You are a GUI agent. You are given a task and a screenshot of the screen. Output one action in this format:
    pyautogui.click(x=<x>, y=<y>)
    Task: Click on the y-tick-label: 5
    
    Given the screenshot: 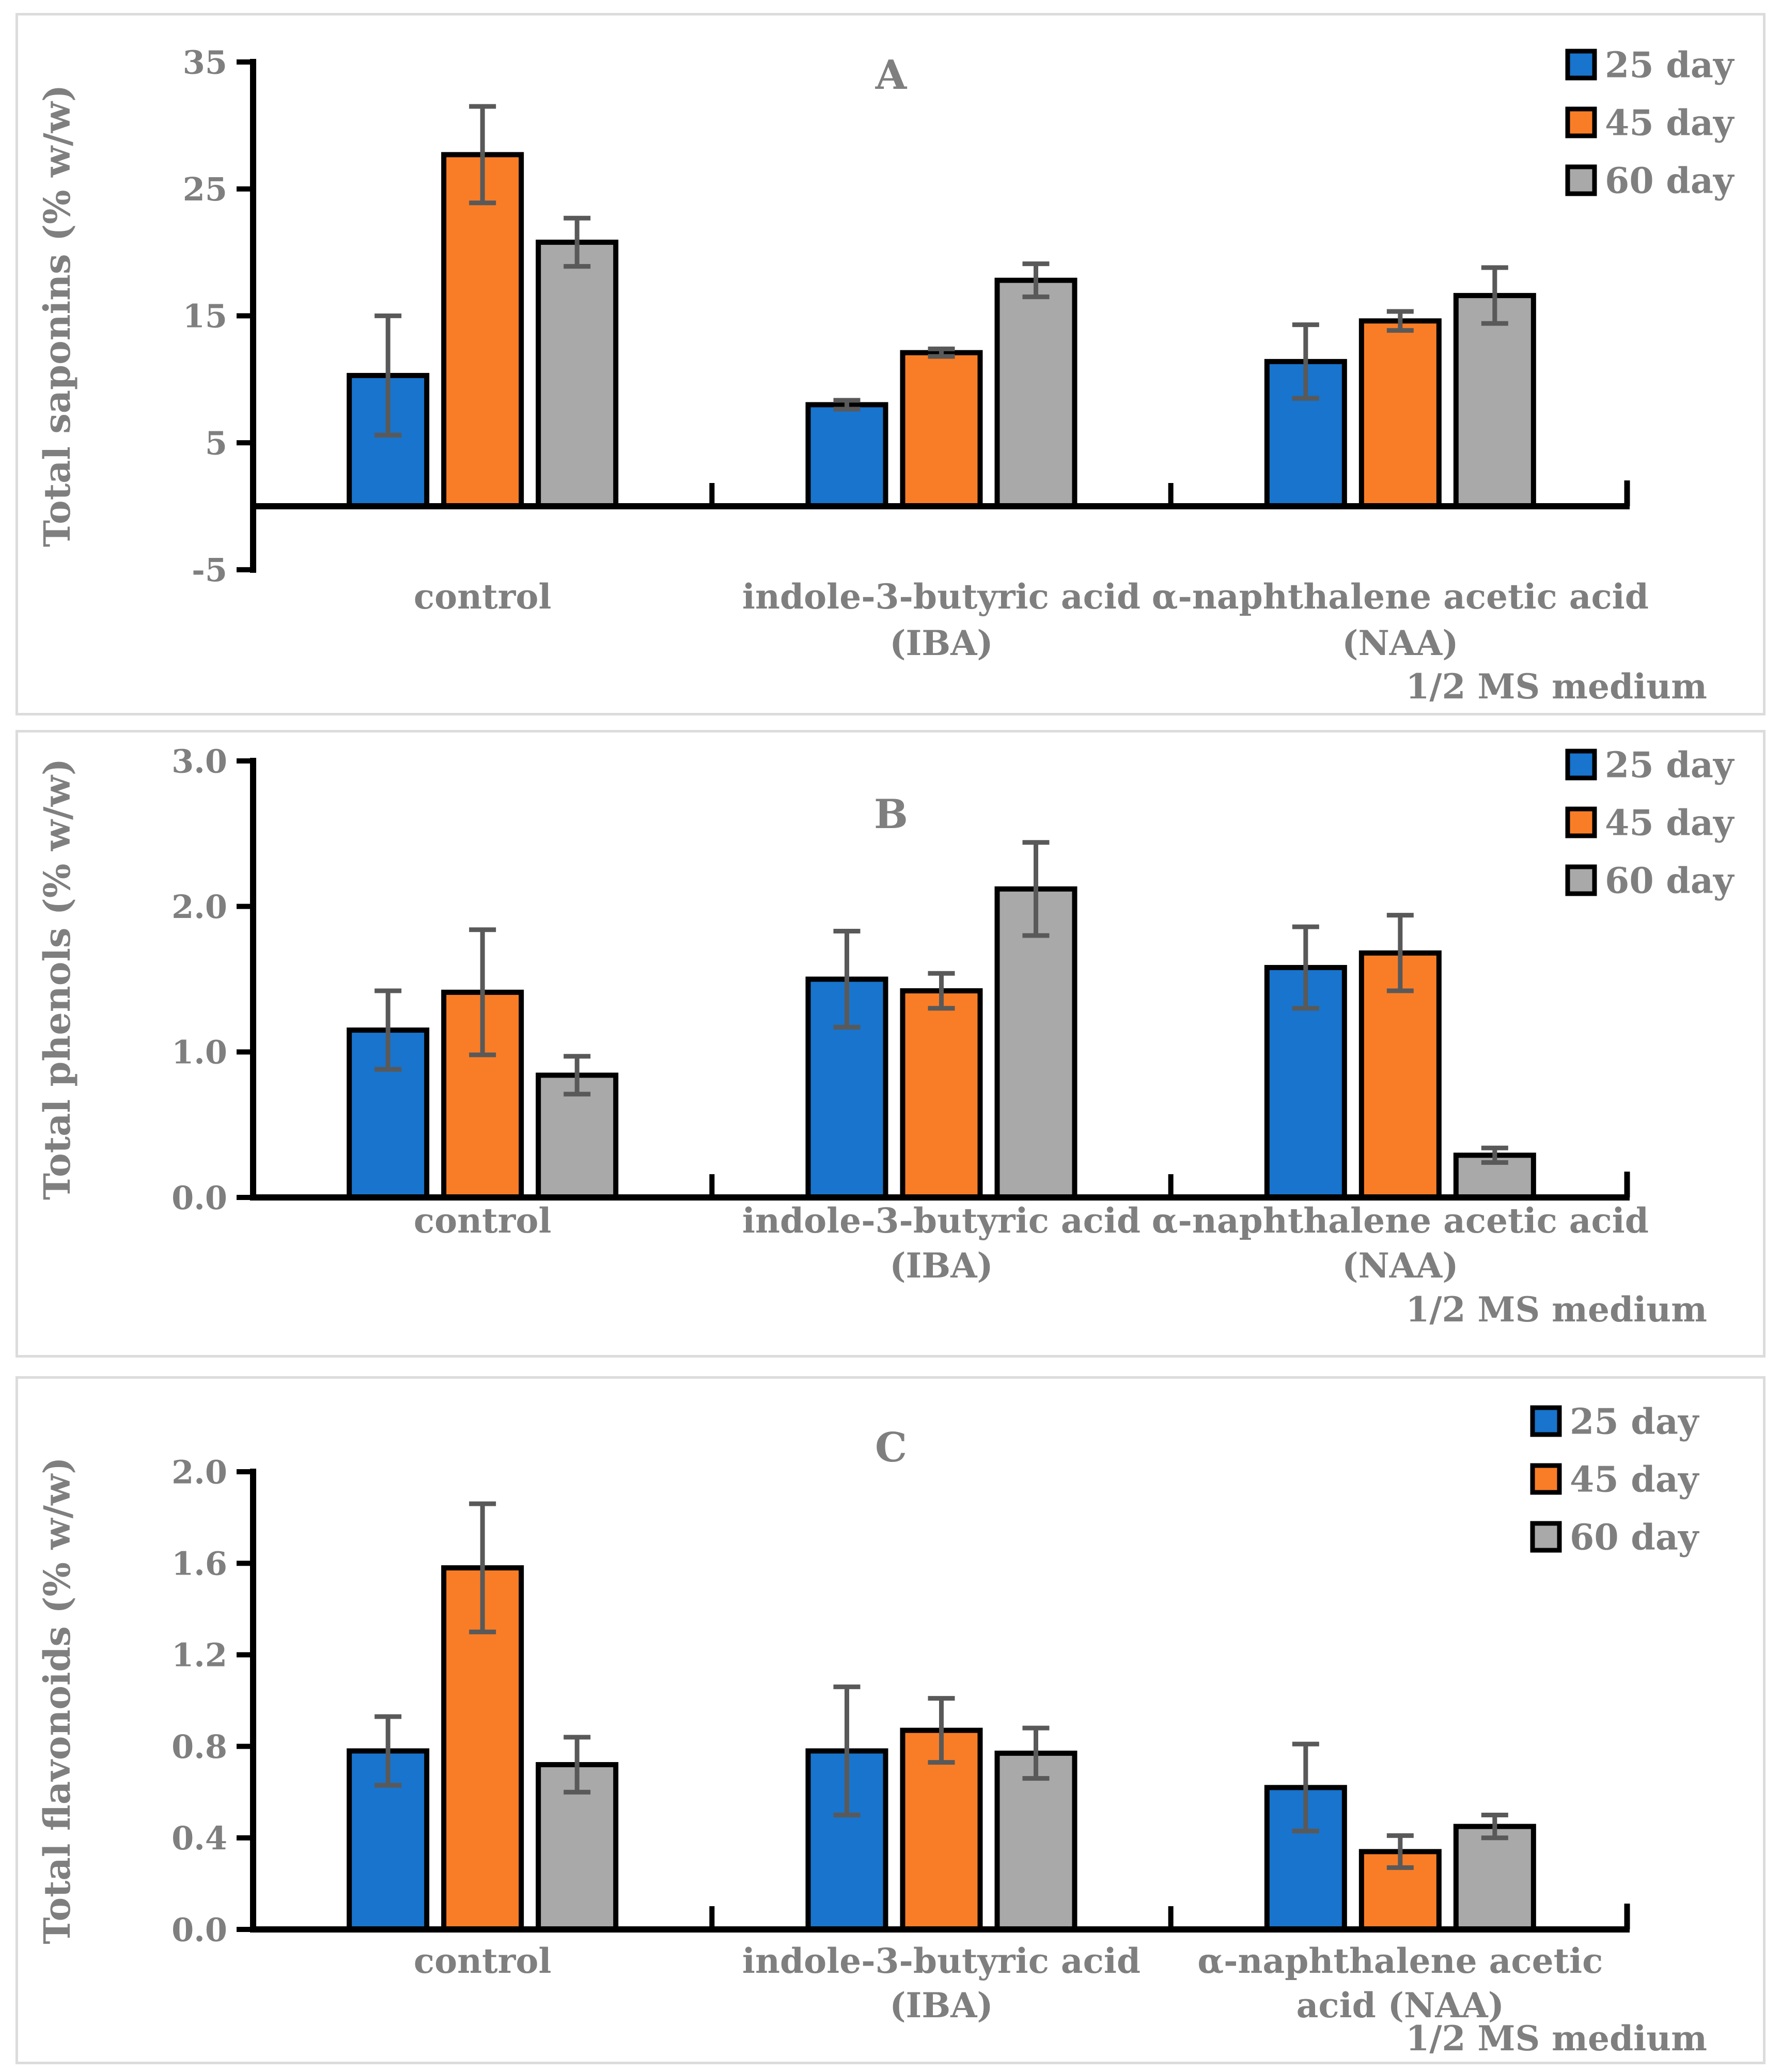 What is the action you would take?
    pyautogui.click(x=216, y=443)
    